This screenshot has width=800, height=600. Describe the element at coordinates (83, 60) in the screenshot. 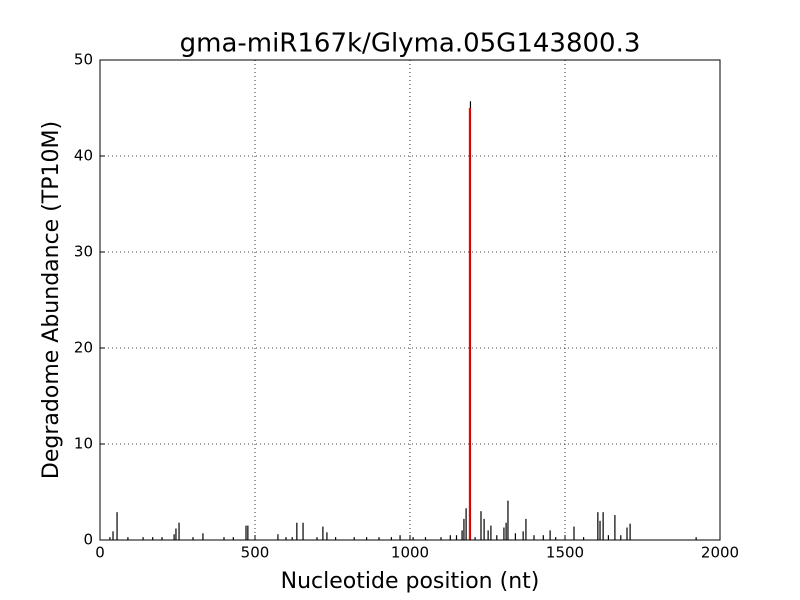

I see `y-tick-label: 50` at that location.